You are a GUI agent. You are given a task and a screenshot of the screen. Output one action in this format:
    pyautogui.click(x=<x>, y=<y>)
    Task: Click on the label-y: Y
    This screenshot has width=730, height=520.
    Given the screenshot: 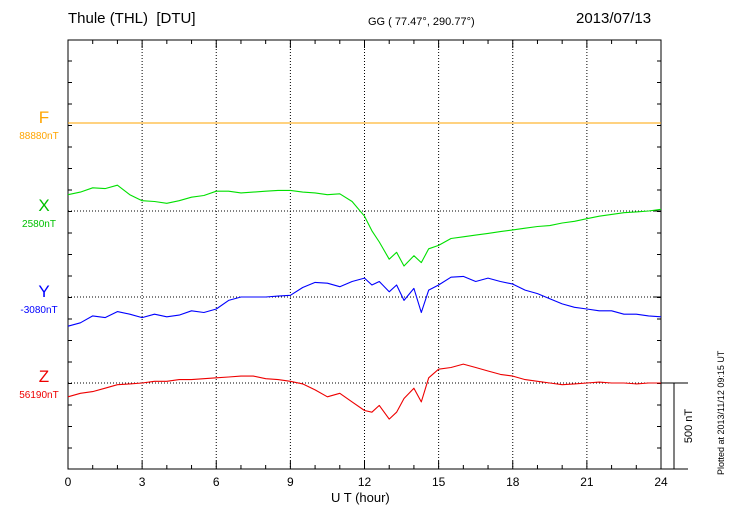 What is the action you would take?
    pyautogui.click(x=44, y=291)
    